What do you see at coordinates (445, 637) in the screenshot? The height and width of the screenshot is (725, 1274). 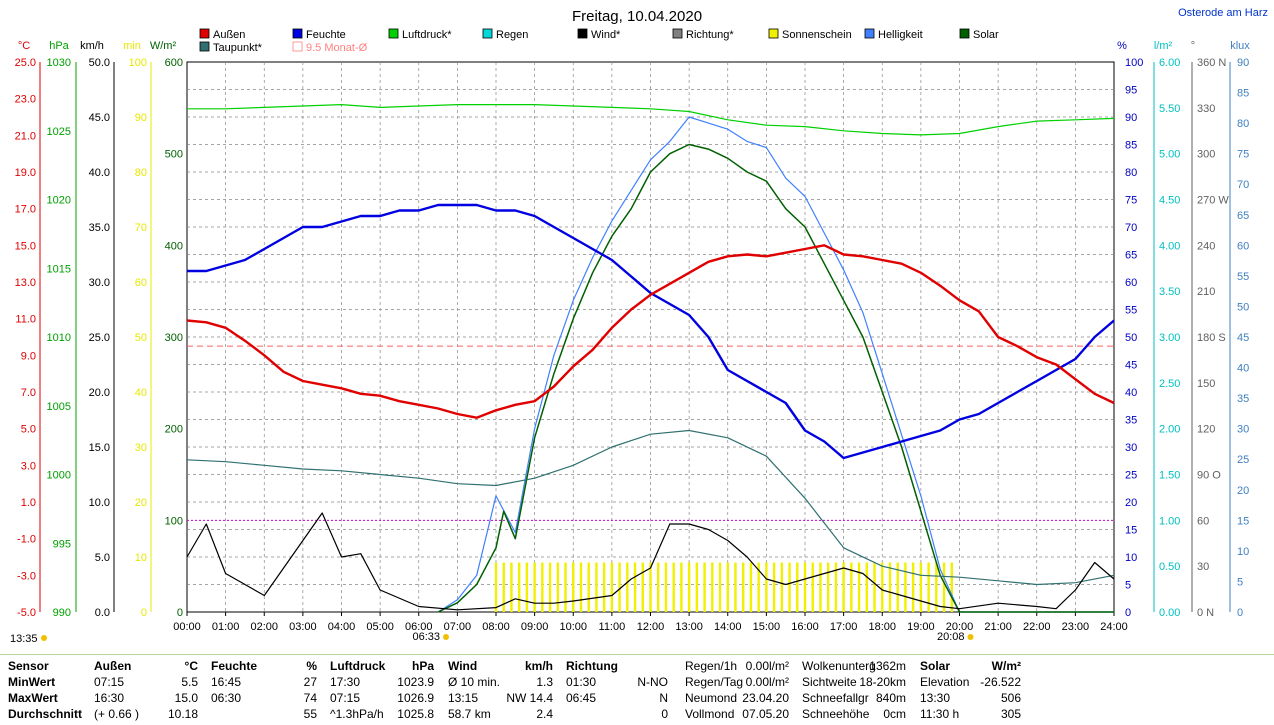 I see `sunrise-icon` at bounding box center [445, 637].